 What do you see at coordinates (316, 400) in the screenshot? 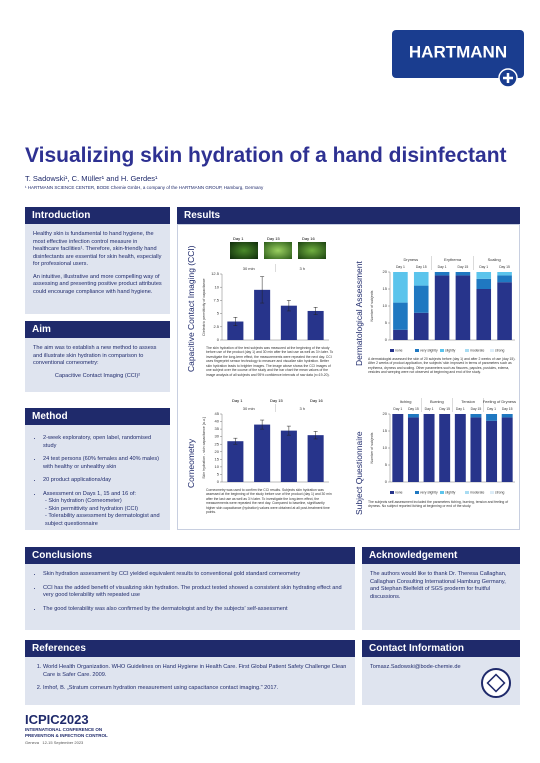
I see `top-label: Day 16` at bounding box center [316, 400].